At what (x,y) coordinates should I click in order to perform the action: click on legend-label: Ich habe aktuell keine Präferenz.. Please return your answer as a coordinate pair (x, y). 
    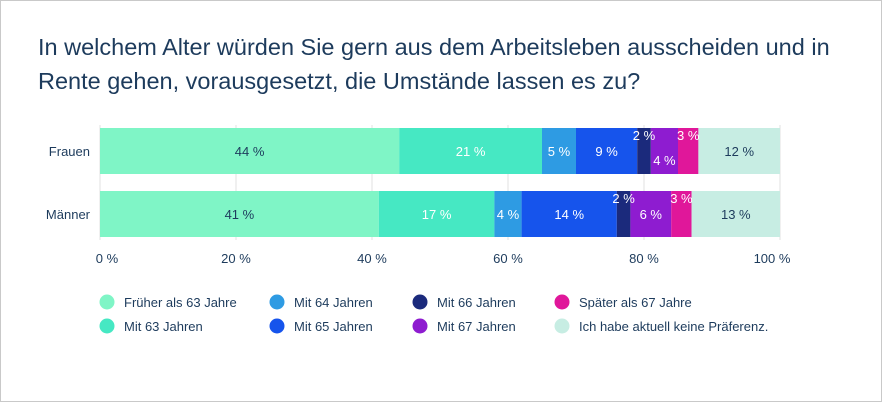
    Looking at the image, I should click on (673, 326).